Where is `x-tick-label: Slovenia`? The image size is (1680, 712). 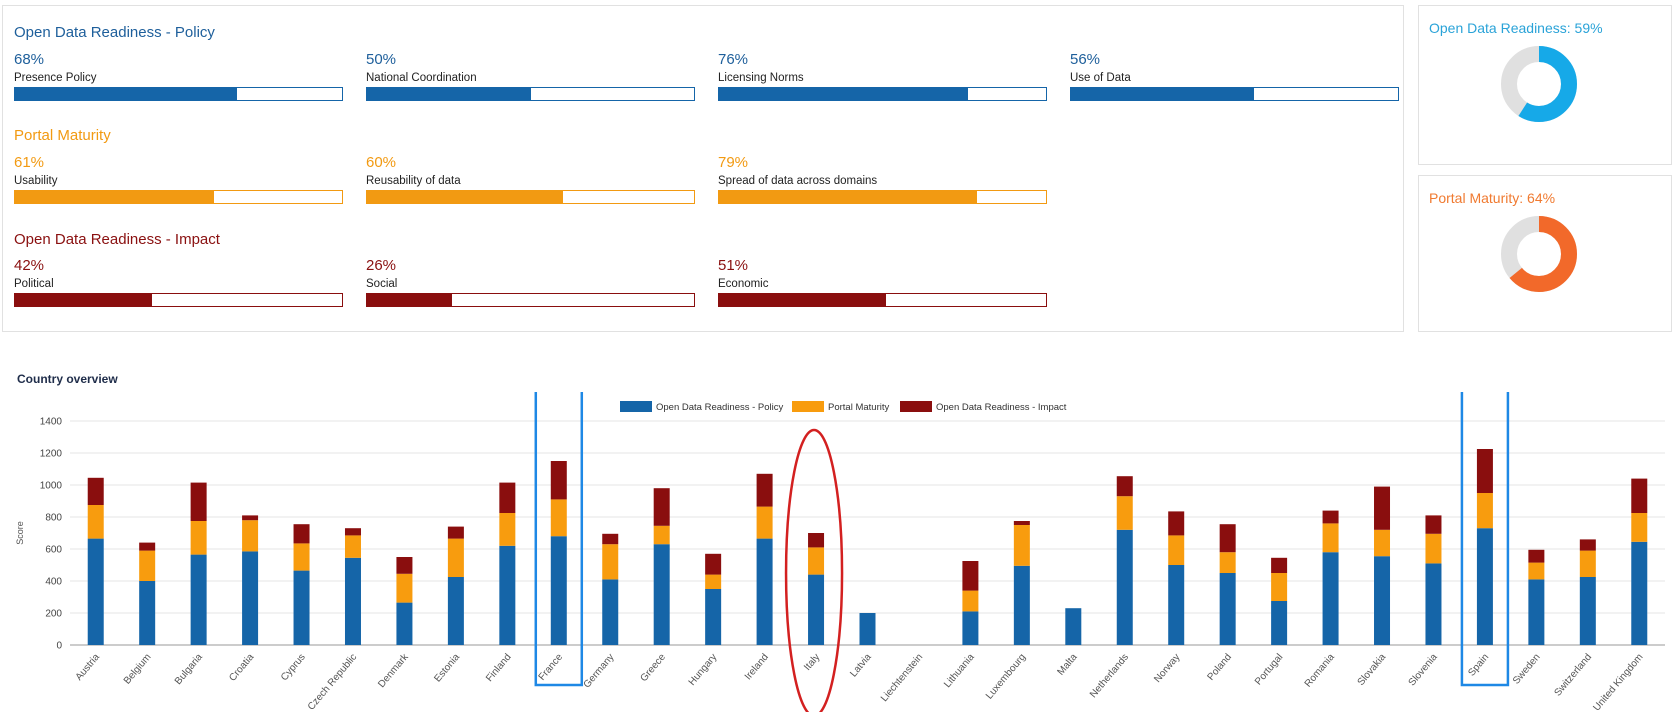
x-tick-label: Slovenia is located at coordinates (1423, 670).